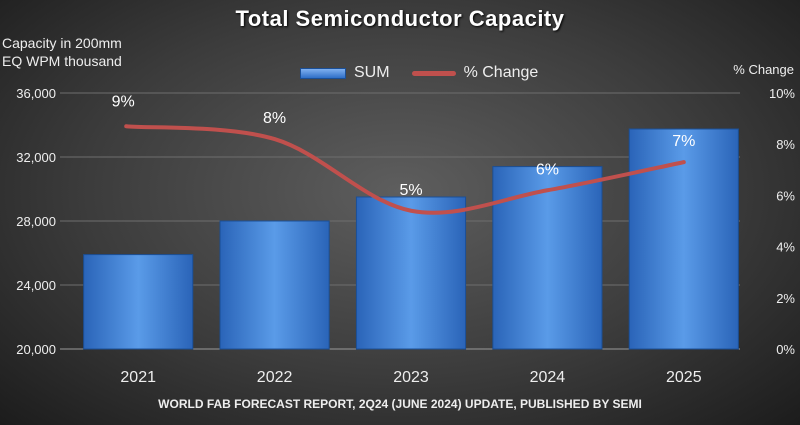 The image size is (800, 425). Describe the element at coordinates (400, 18) in the screenshot. I see `chart-title: Total Semiconductor Capacity` at that location.